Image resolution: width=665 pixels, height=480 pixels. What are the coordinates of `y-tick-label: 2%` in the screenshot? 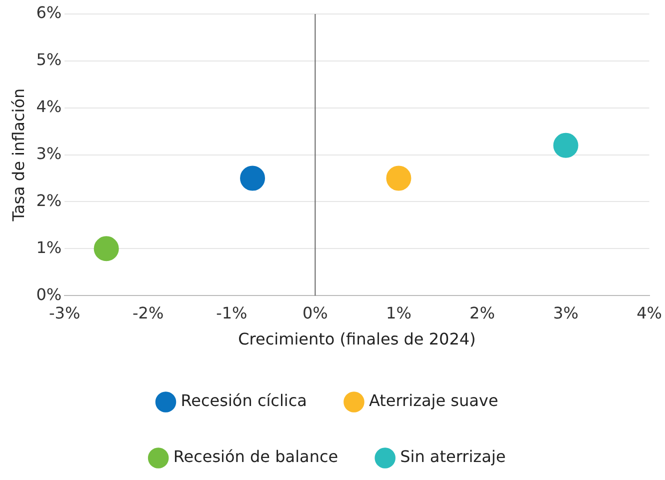 It's located at (49, 200).